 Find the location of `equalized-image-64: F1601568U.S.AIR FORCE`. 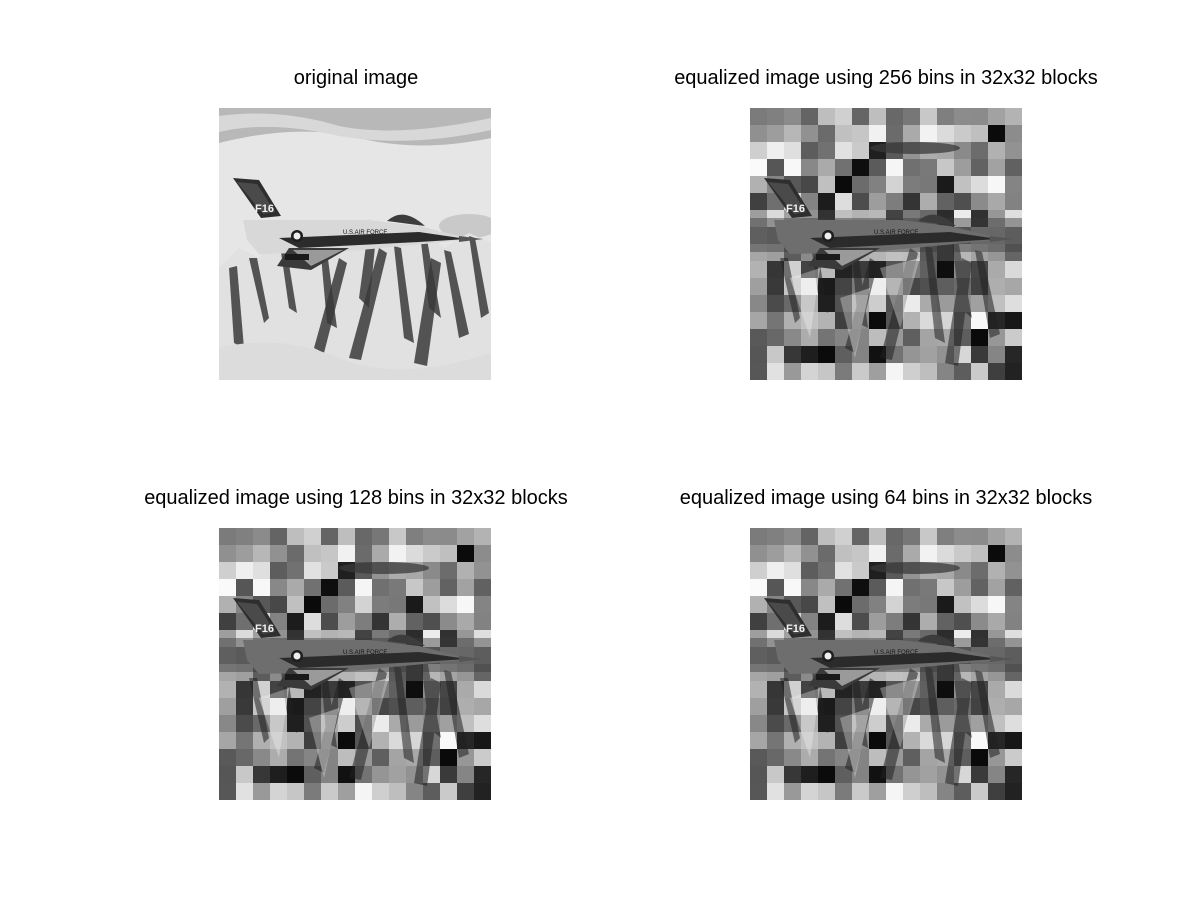

equalized-image-64: F1601568U.S.AIR FORCE is located at coordinates (886, 664).